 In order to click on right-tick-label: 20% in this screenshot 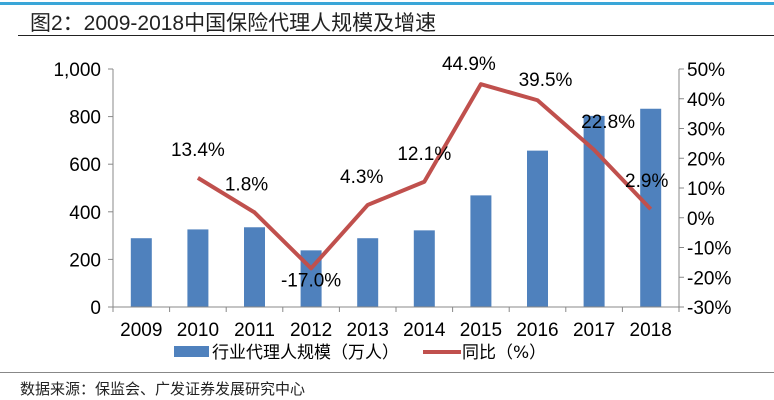, I will do `click(706, 159)`.